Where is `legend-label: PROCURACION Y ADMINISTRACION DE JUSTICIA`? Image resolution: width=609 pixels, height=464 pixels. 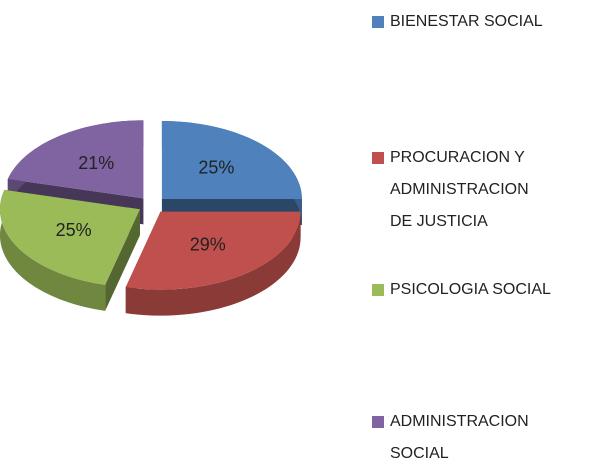
legend-label: PROCURACION Y ADMINISTRACION DE JUSTICIA is located at coordinates (459, 189).